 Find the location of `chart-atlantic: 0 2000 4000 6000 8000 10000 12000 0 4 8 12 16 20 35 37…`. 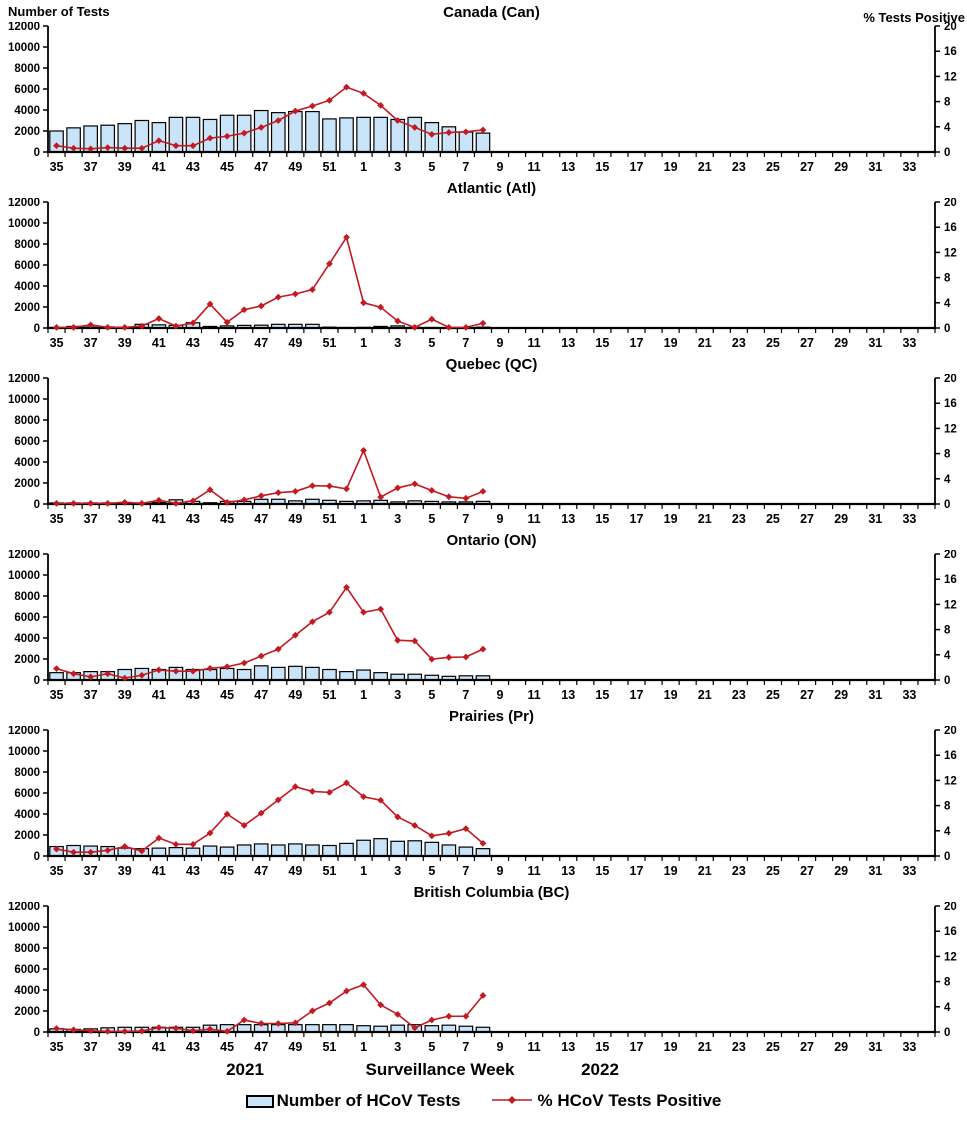

chart-atlantic: 0 2000 4000 6000 8000 10000 12000 0 4 8 12 16 20 35 37… is located at coordinates (483, 277).